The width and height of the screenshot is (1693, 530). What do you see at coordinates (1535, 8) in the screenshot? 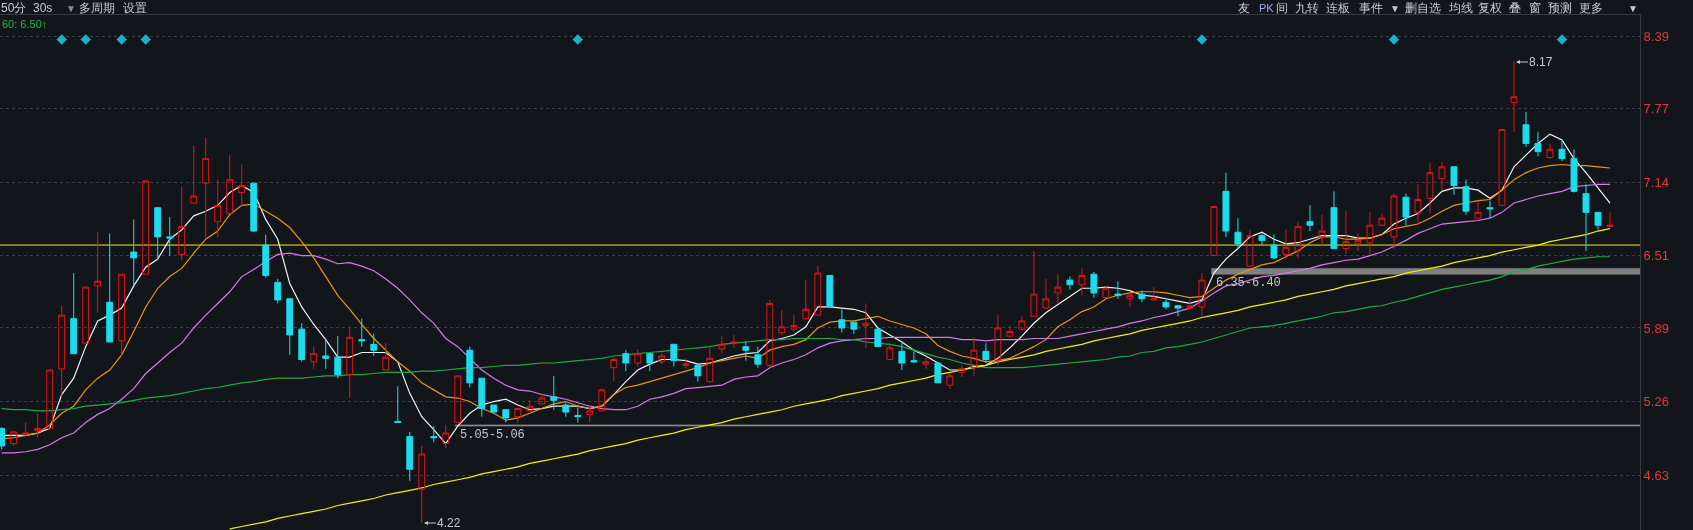
I see `text: 窗` at bounding box center [1535, 8].